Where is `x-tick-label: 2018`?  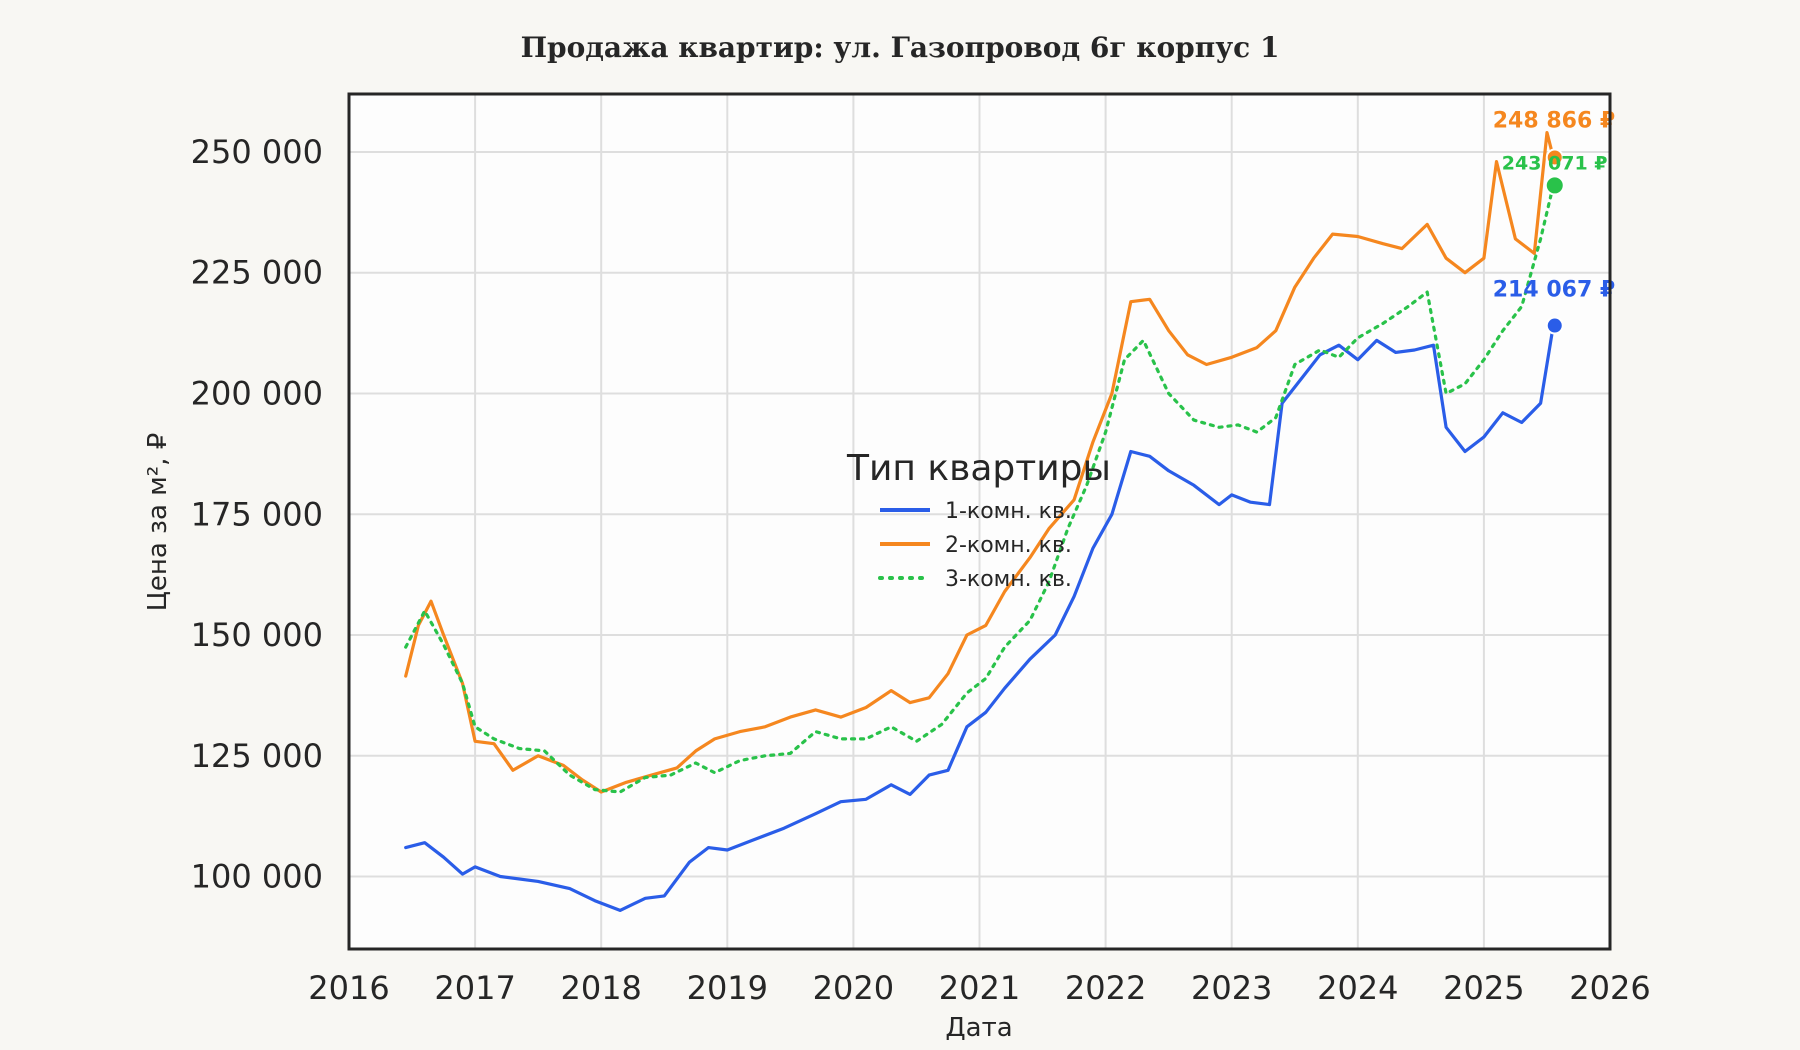
x-tick-label: 2018 is located at coordinates (600, 988).